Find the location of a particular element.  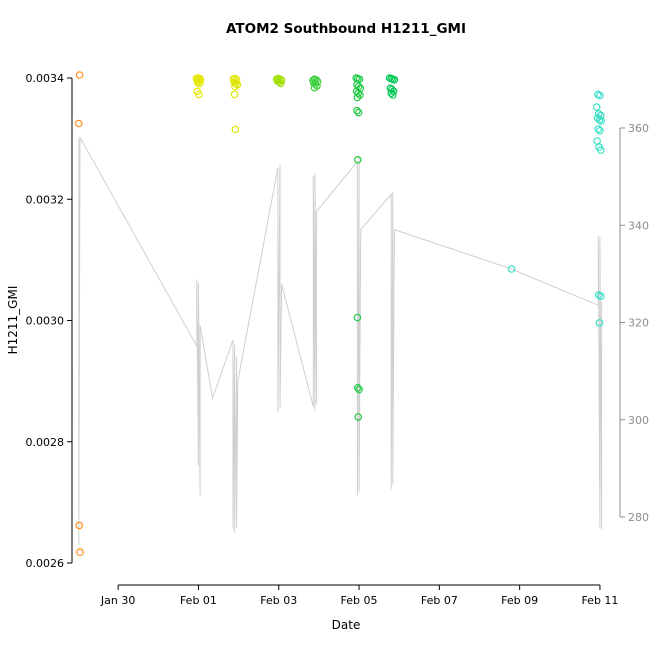

y-tick-label: 0.0028 is located at coordinates (45, 442).